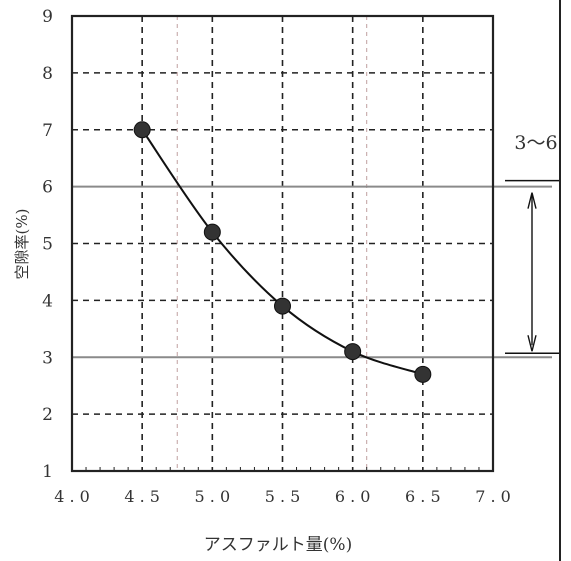 This screenshot has height=561, width=571. What do you see at coordinates (47, 188) in the screenshot?
I see `y-tick-label: 6` at bounding box center [47, 188].